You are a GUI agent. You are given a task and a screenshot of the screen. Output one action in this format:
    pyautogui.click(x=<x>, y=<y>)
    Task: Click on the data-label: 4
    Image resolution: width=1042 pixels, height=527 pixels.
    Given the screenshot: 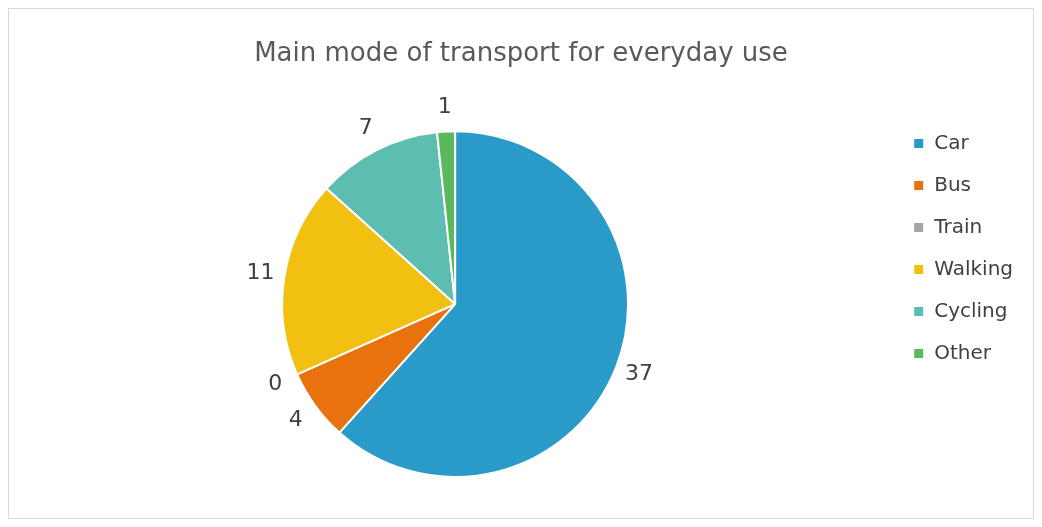 What is the action you would take?
    pyautogui.click(x=295, y=418)
    